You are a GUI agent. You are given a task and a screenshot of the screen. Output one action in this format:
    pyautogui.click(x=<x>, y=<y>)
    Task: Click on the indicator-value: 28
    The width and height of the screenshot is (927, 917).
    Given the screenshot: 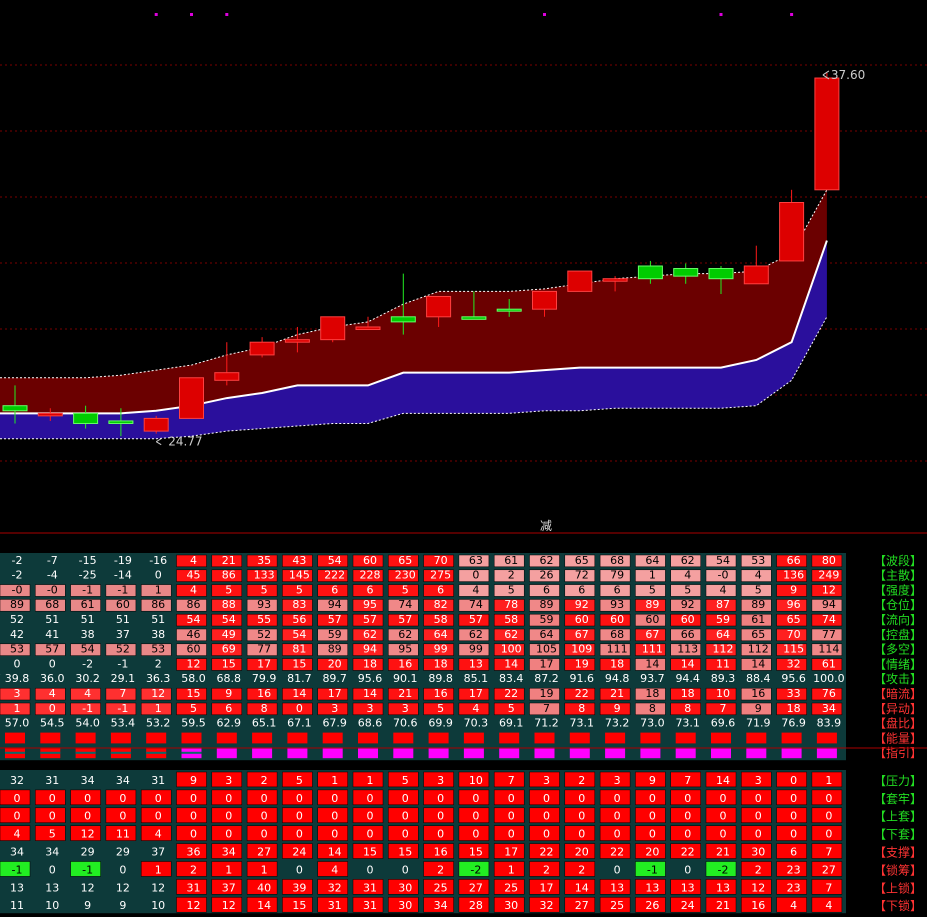 What is the action you would take?
    pyautogui.click(x=476, y=905)
    